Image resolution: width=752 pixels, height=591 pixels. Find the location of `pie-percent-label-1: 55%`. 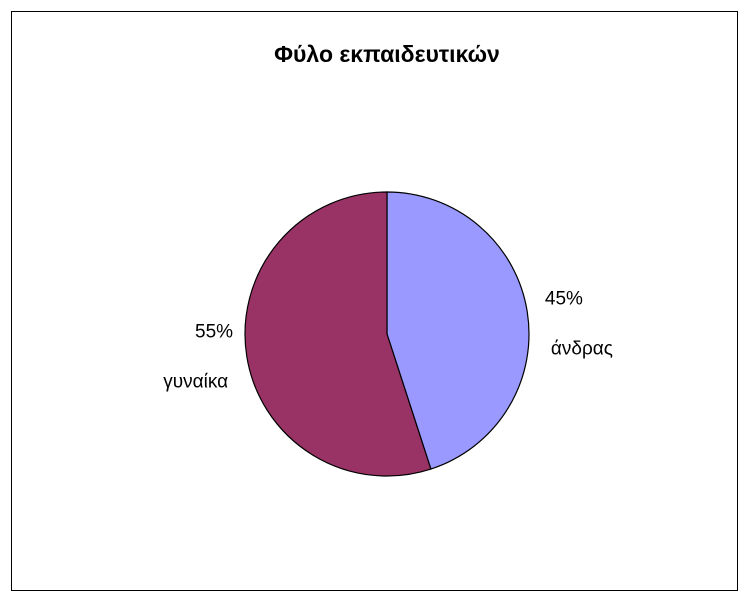

pie-percent-label-1: 55% is located at coordinates (214, 332).